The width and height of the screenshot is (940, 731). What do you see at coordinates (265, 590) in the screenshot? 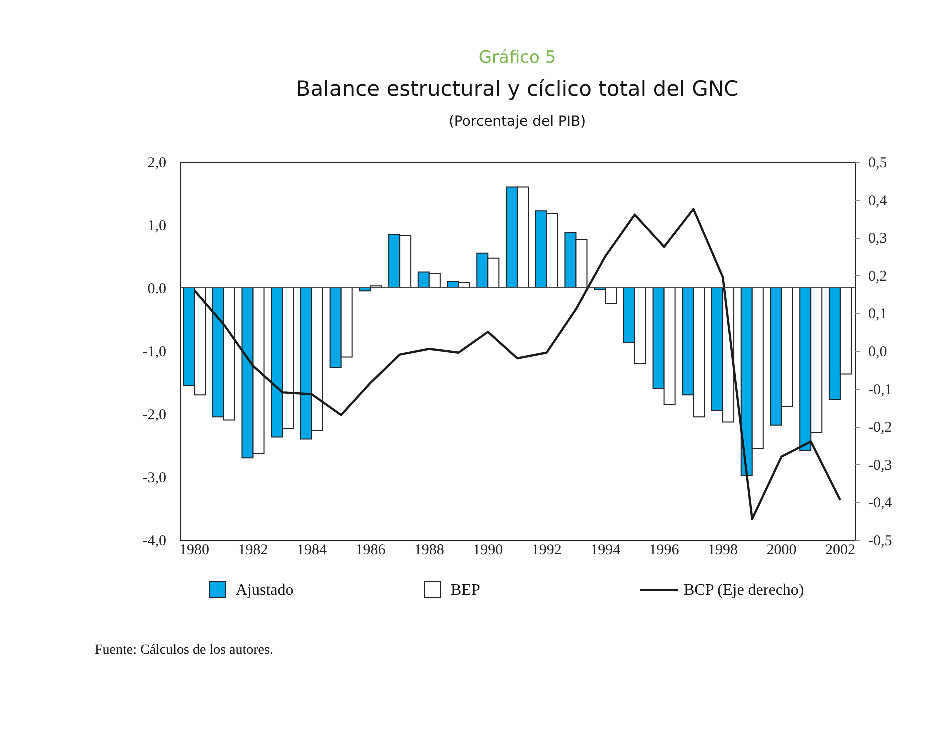
I see `legend-label: Ajustado` at bounding box center [265, 590].